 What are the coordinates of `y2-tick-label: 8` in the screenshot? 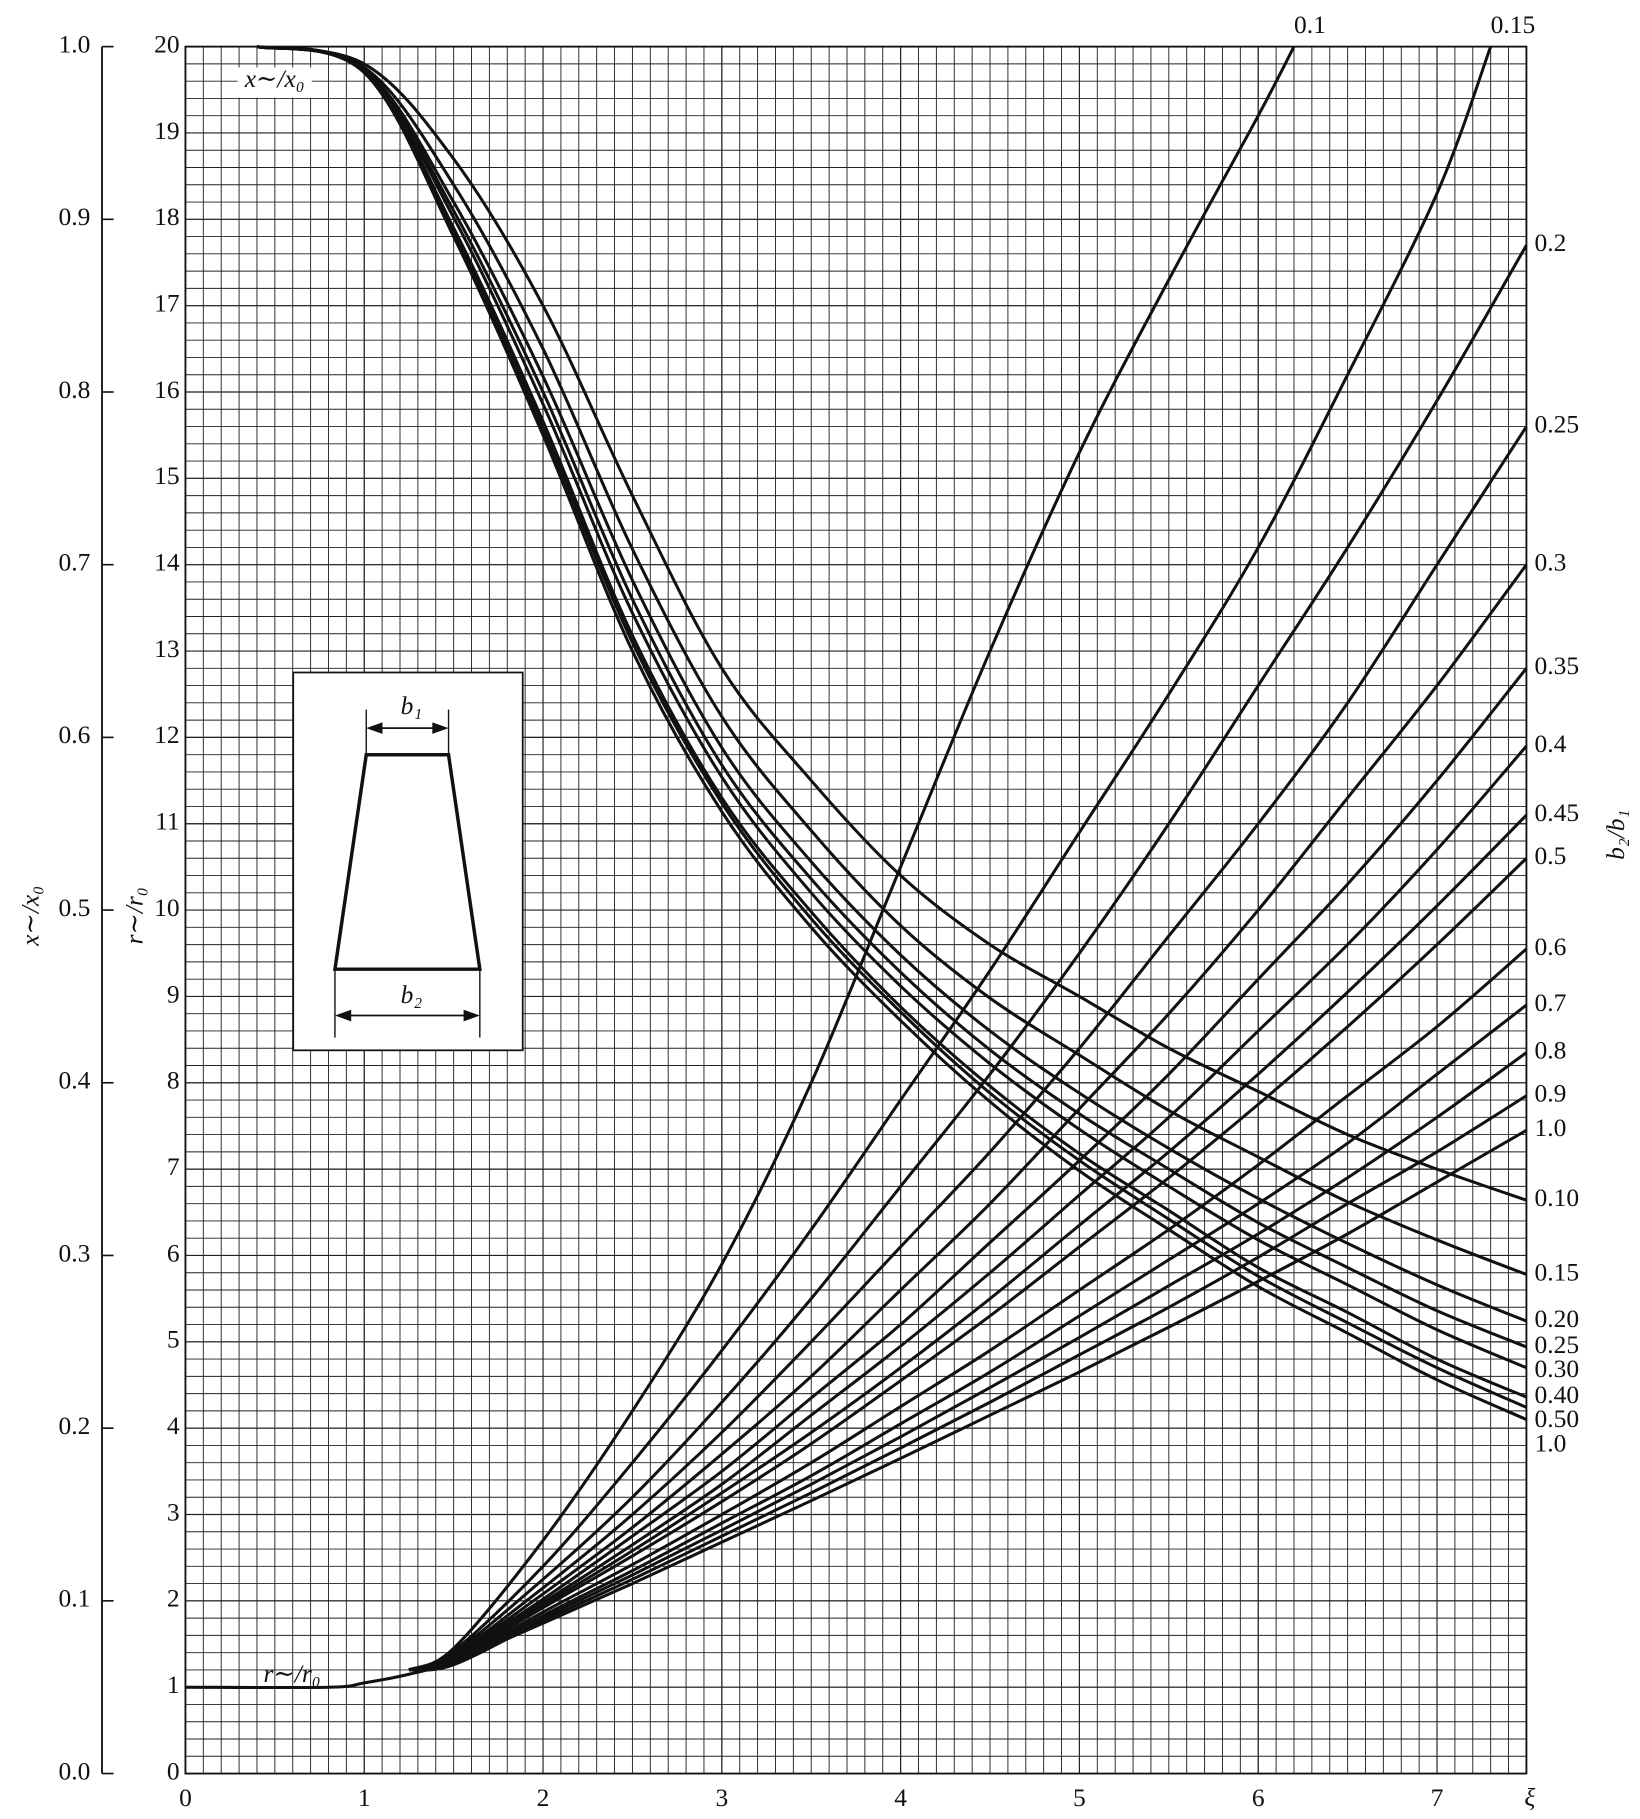 It's located at (173, 1080).